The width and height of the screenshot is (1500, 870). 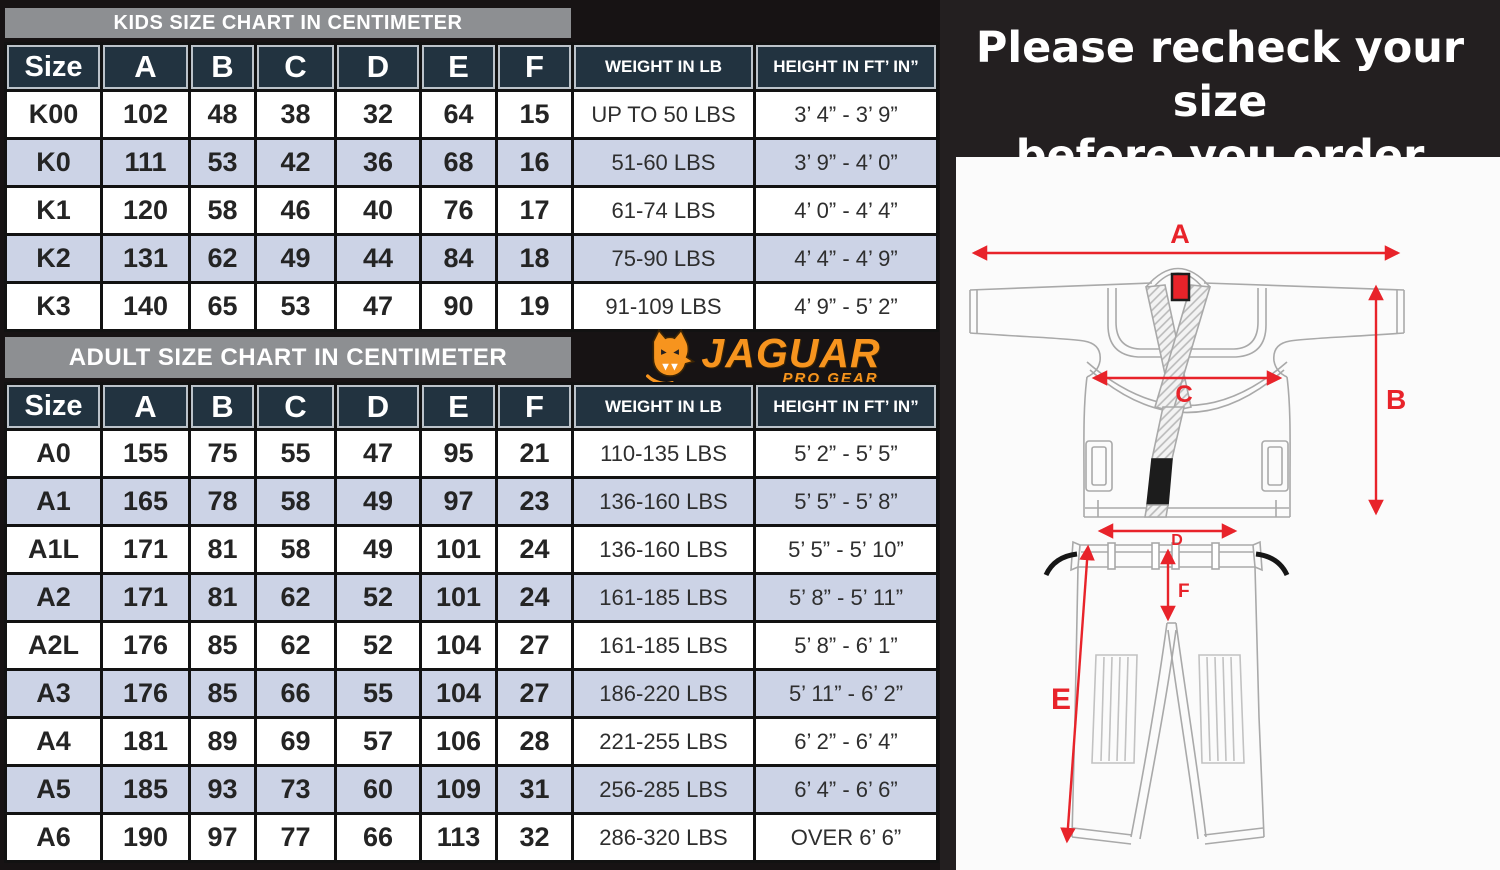 What do you see at coordinates (222, 67) in the screenshot?
I see `column-header: B` at bounding box center [222, 67].